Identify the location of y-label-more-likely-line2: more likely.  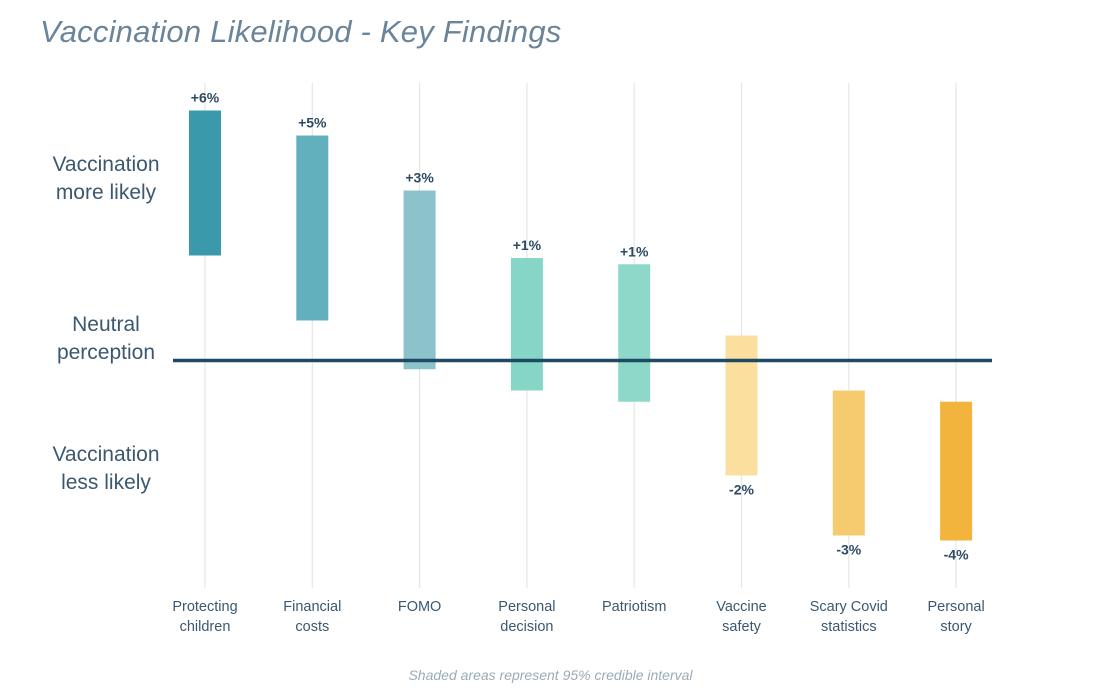
(106, 192).